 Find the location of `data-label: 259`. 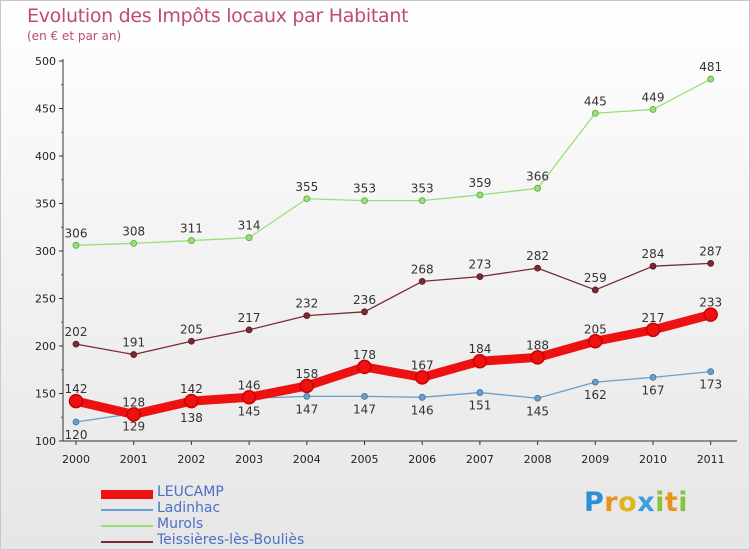

data-label: 259 is located at coordinates (595, 278).